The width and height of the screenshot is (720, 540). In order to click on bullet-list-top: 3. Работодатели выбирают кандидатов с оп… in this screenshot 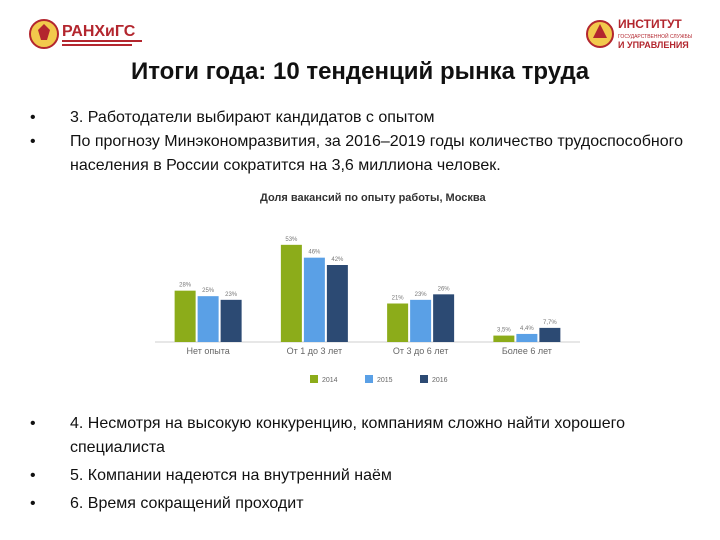, I will do `click(360, 142)`.